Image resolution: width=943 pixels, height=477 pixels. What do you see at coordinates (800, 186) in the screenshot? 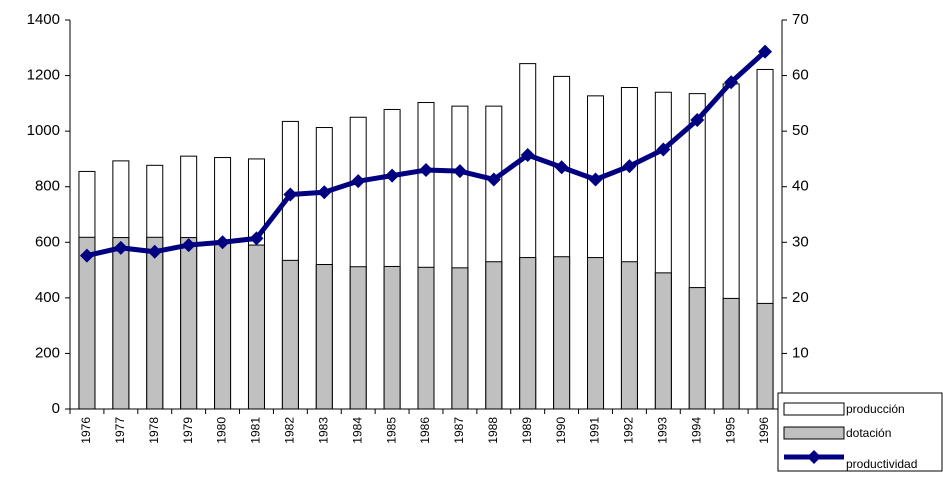
I see `y2-tick-label: 40` at bounding box center [800, 186].